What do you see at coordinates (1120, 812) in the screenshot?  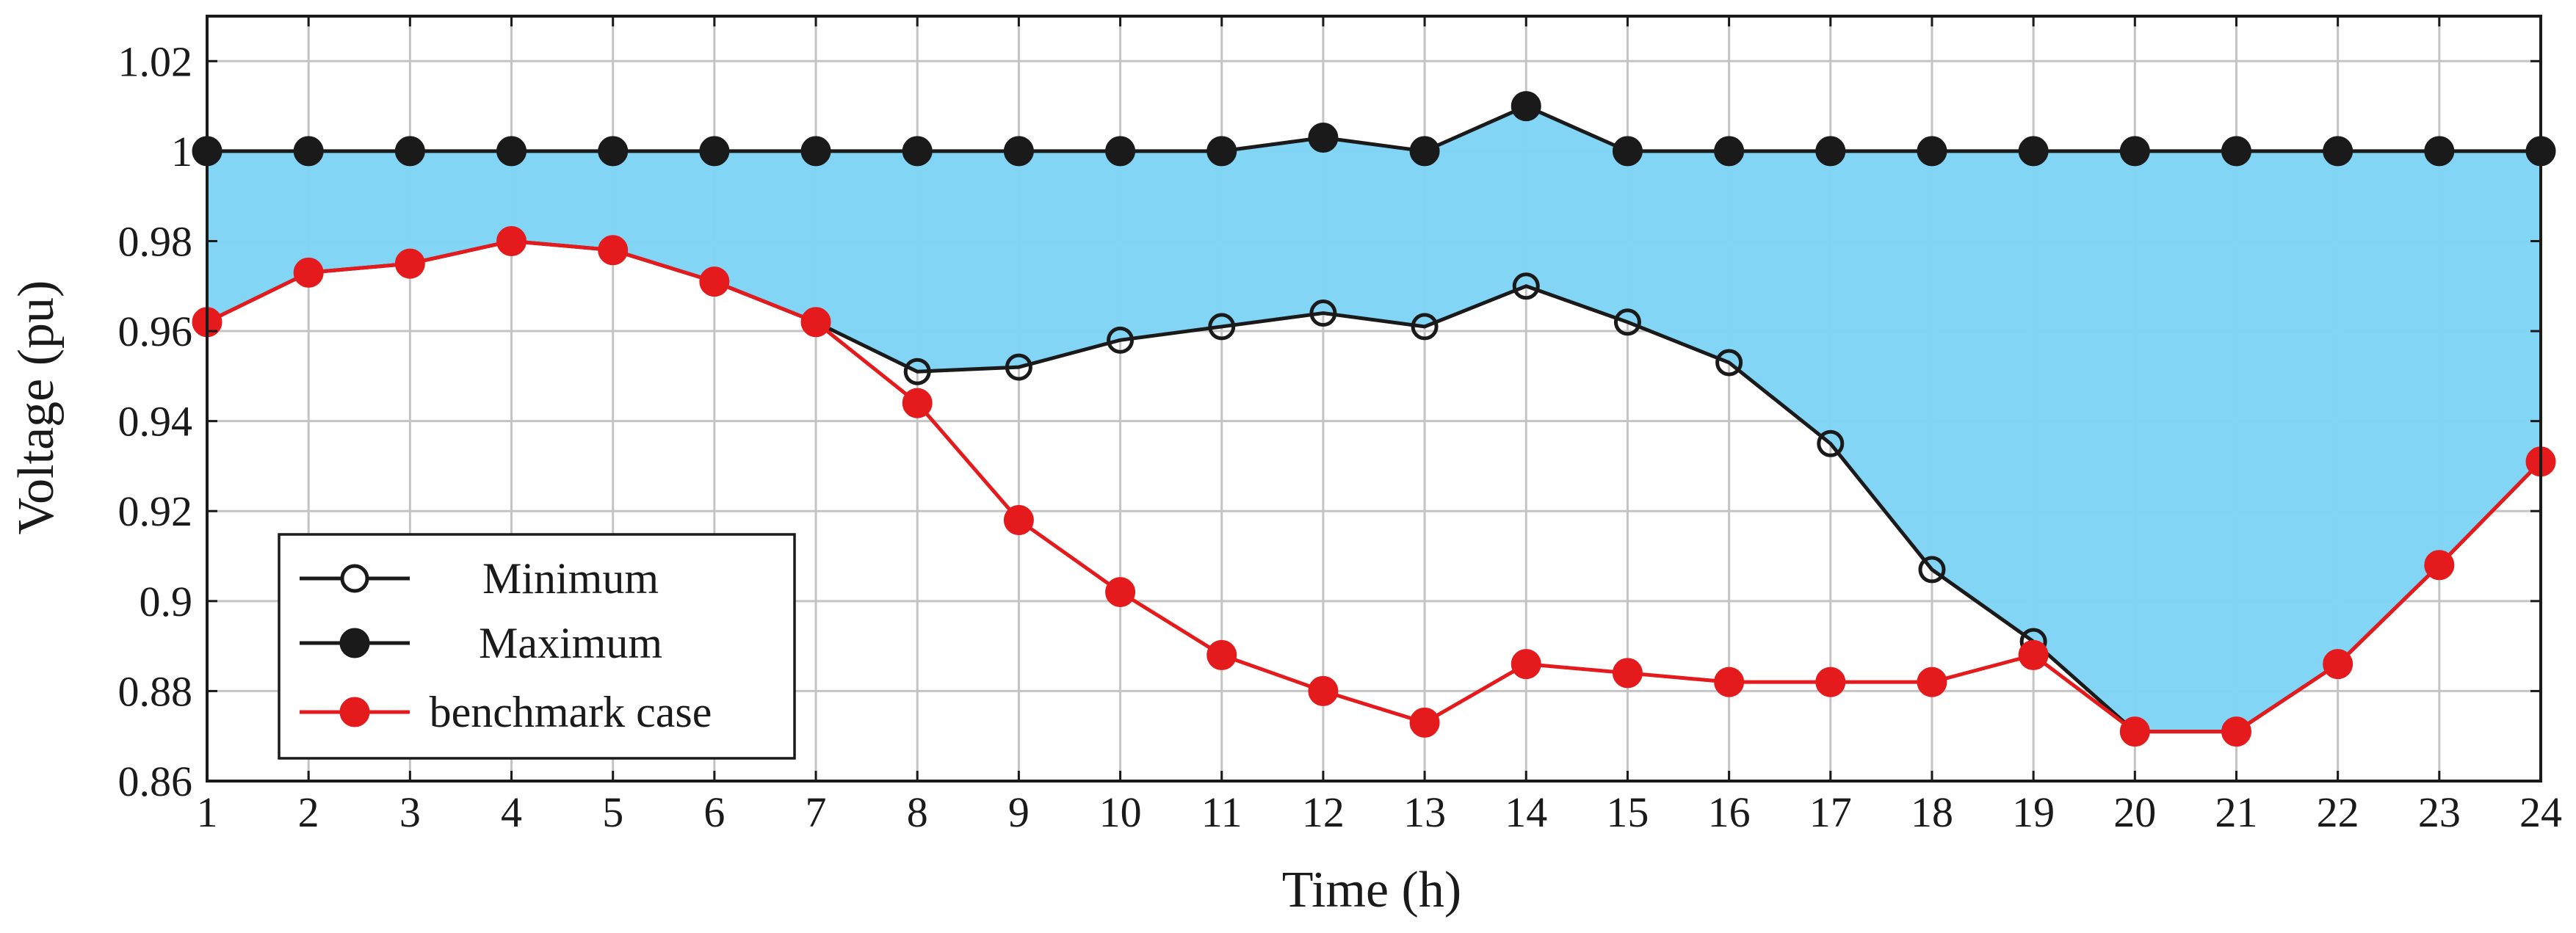 I see `x-tick-label: 10` at bounding box center [1120, 812].